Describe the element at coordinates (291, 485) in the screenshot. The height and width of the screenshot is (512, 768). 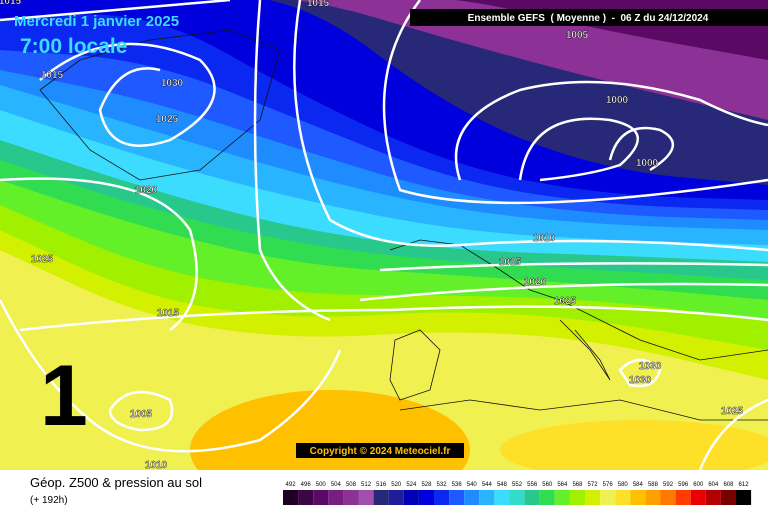
I see `scale-label: 492` at that location.